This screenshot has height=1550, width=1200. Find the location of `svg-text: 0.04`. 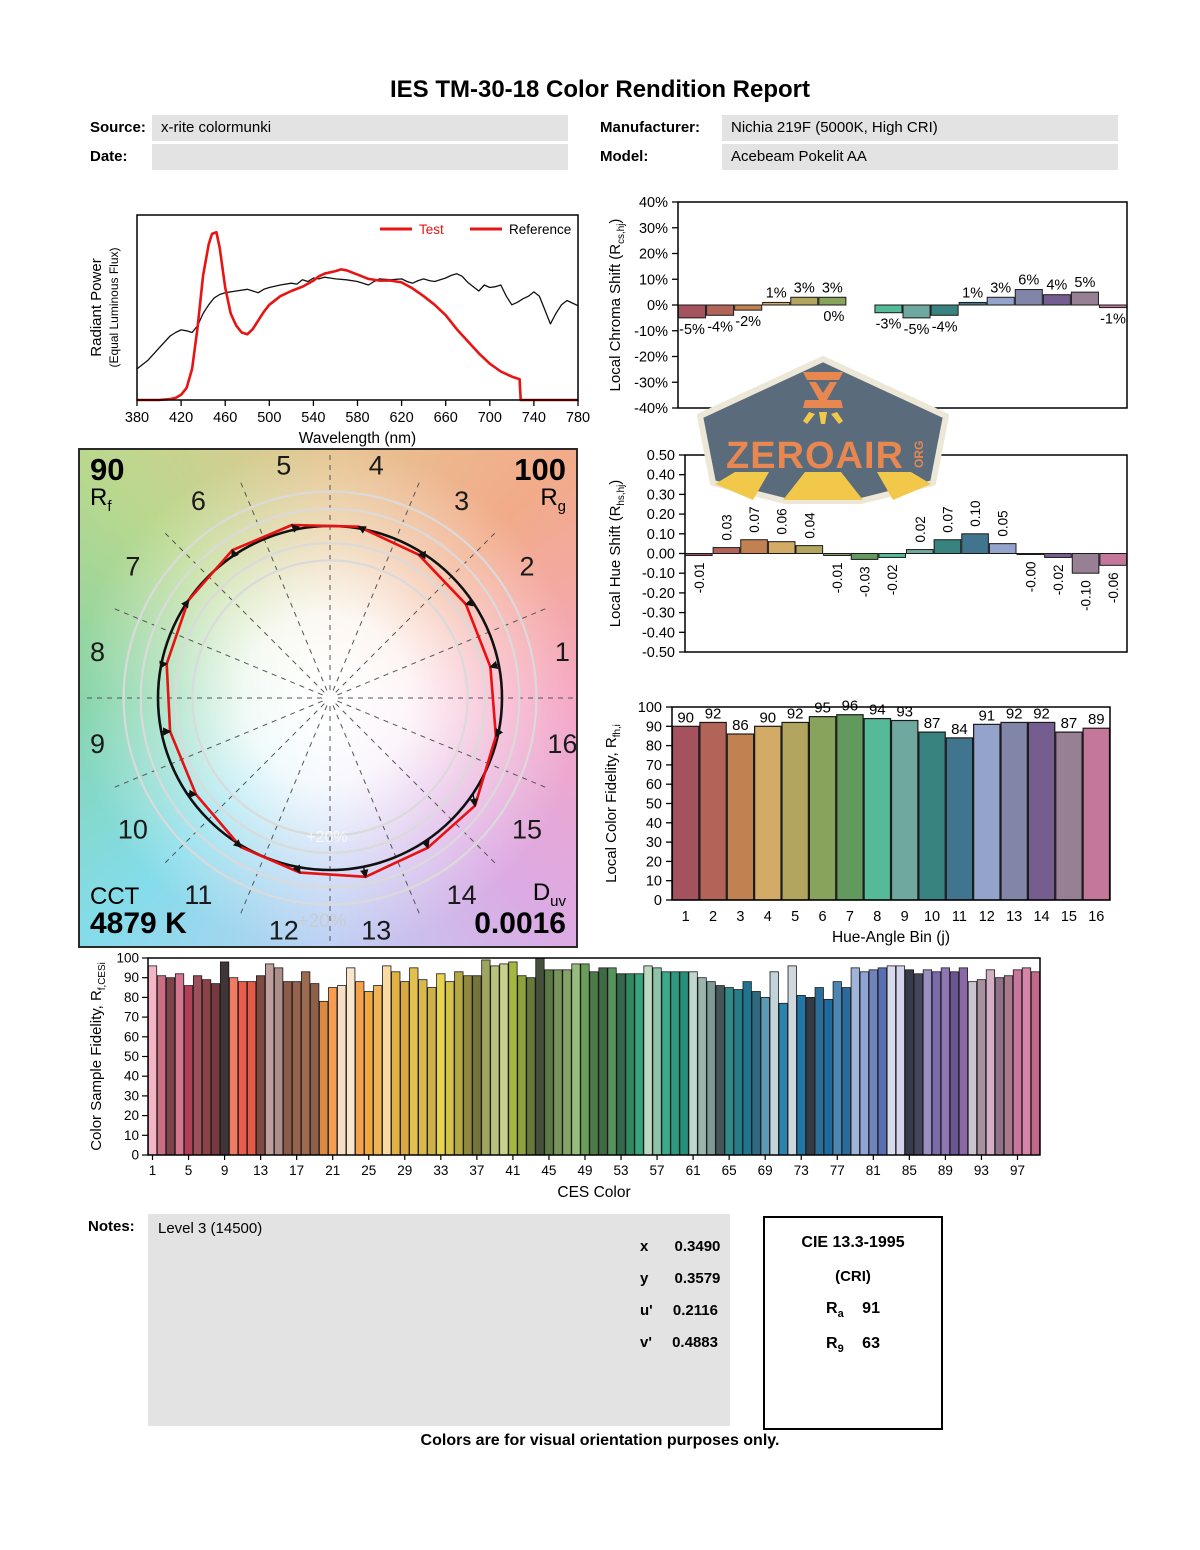

svg-text: 0.04 is located at coordinates (809, 525).